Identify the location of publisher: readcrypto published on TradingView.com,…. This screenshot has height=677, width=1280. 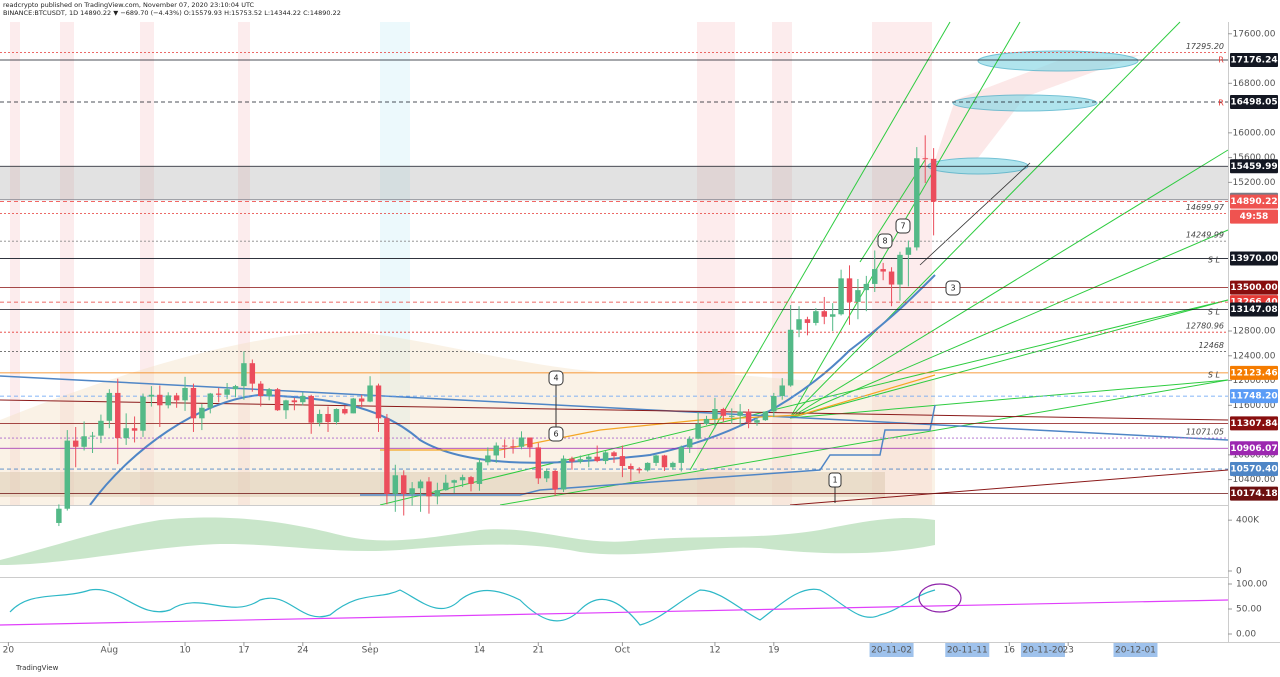
(129, 5).